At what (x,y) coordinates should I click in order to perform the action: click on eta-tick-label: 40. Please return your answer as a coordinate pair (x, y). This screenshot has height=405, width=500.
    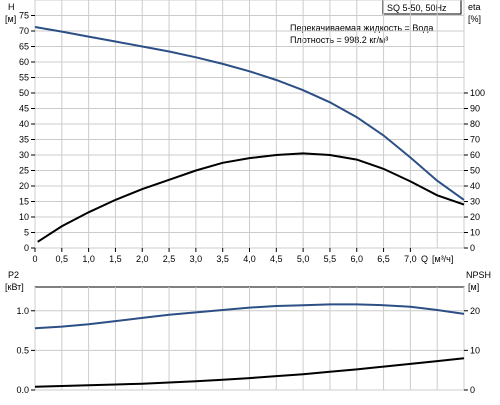
    Looking at the image, I should click on (475, 186).